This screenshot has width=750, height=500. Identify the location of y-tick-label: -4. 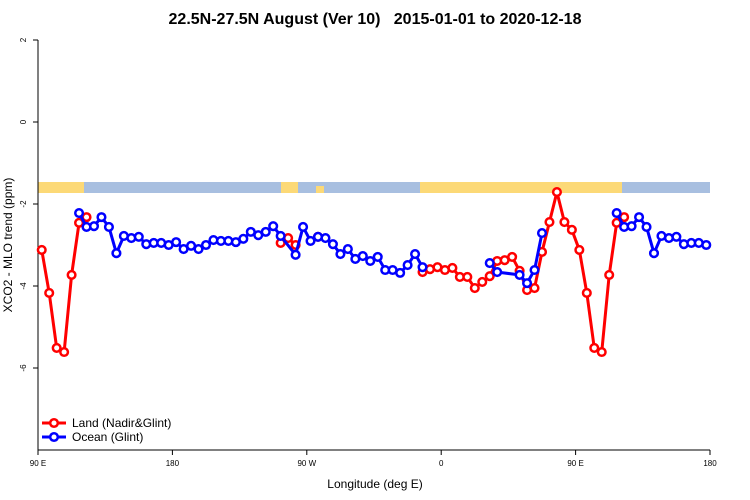
(23, 286).